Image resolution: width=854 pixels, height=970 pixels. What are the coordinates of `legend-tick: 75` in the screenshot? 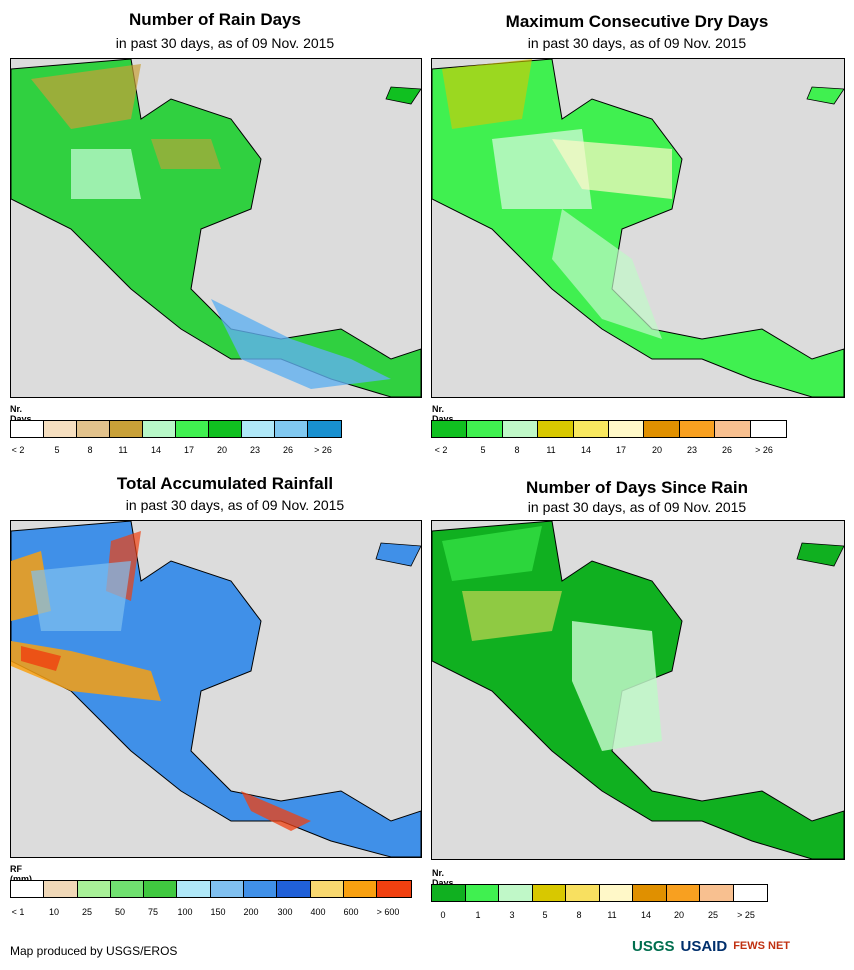 It's located at (153, 912).